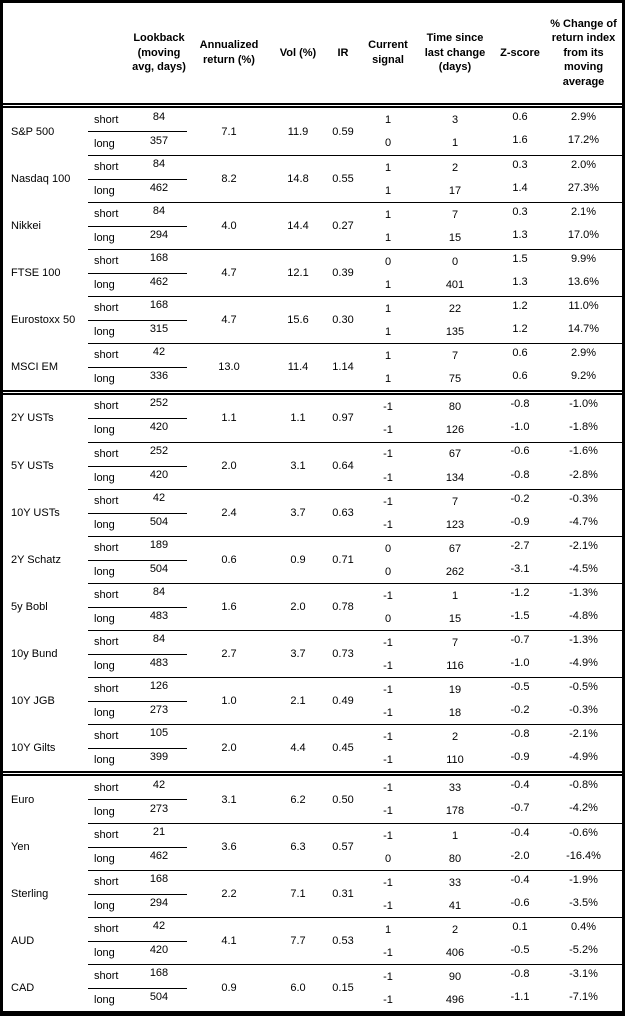  What do you see at coordinates (520, 615) in the screenshot?
I see `zscore-value: -1.5` at bounding box center [520, 615].